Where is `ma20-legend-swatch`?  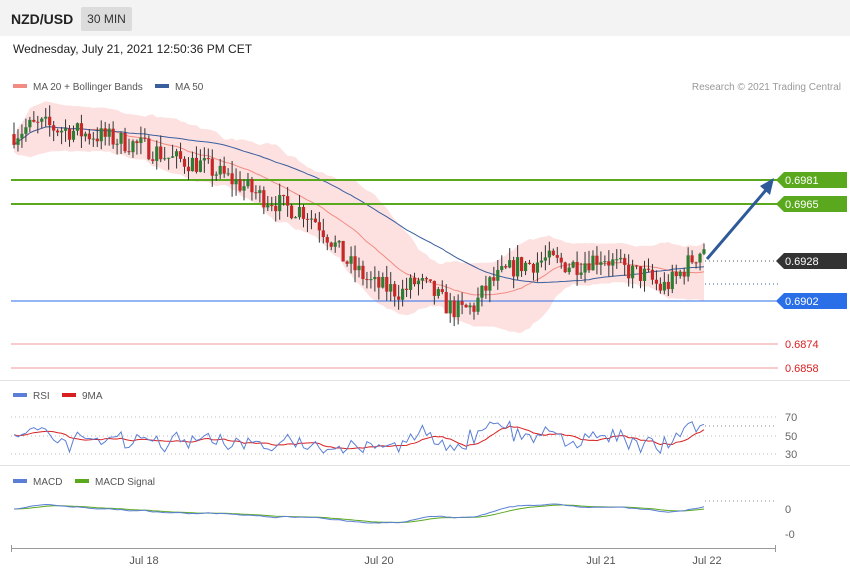
ma20-legend-swatch is located at coordinates (20, 86).